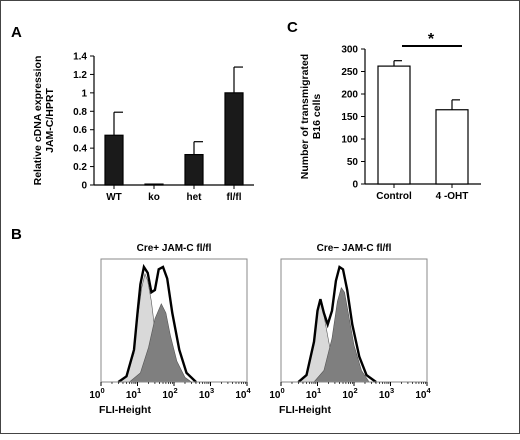  Describe the element at coordinates (174, 248) in the screenshot. I see `histogram-title: Cre+ JAM-C fl/fl` at that location.